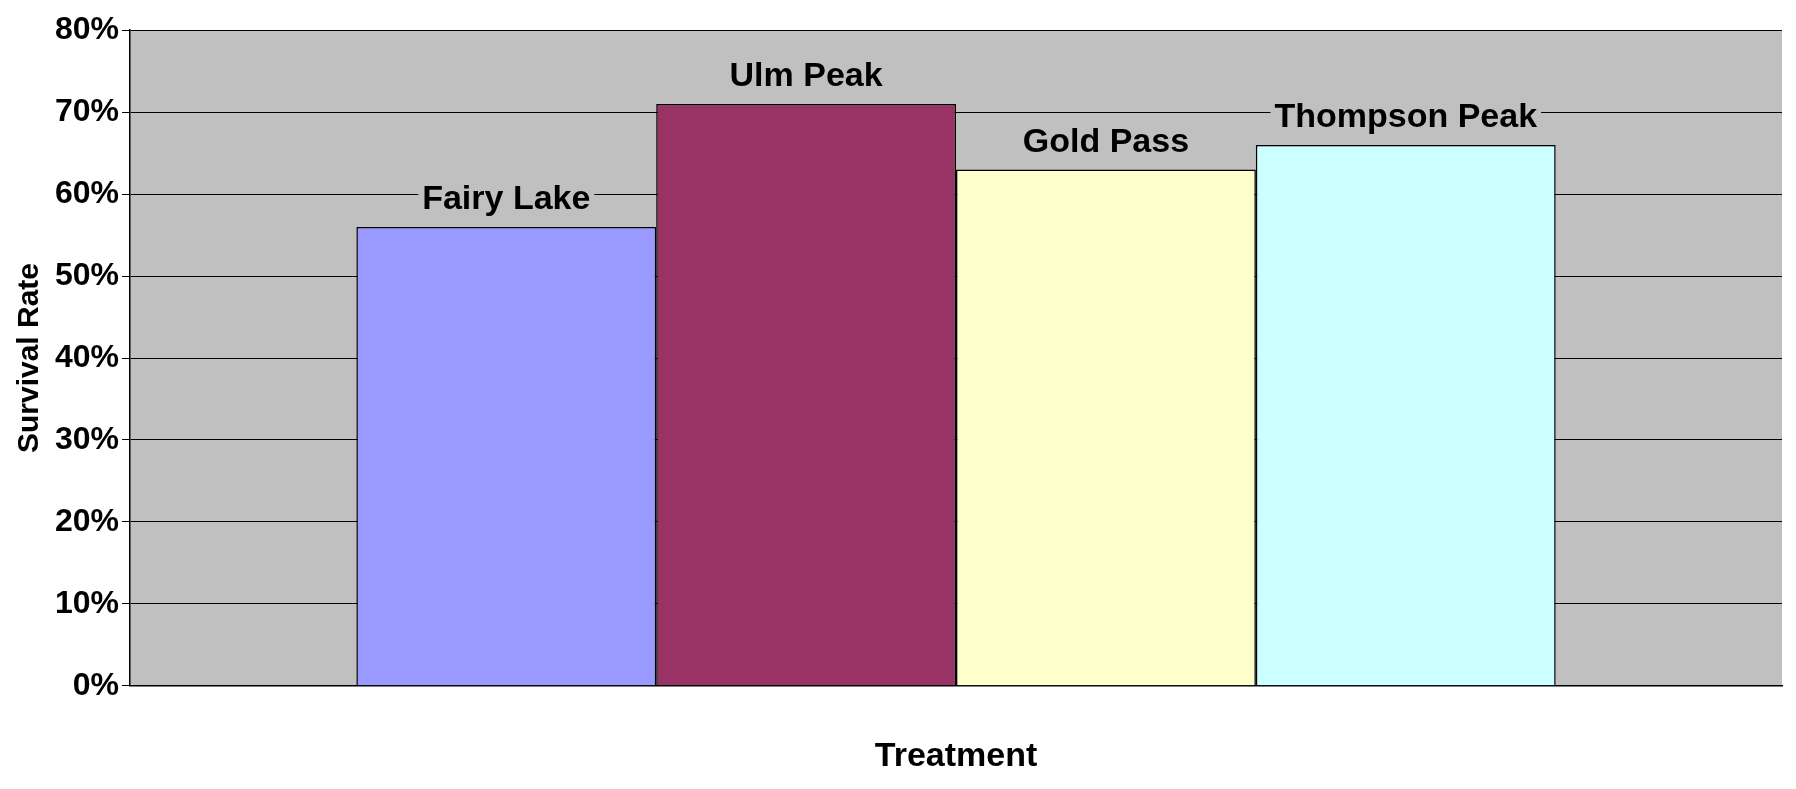  Describe the element at coordinates (87, 519) in the screenshot. I see `y-tick-label: 20%` at that location.